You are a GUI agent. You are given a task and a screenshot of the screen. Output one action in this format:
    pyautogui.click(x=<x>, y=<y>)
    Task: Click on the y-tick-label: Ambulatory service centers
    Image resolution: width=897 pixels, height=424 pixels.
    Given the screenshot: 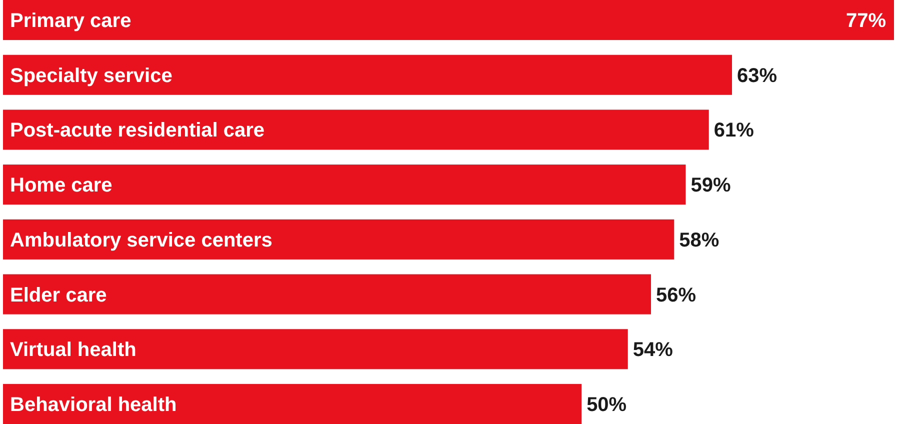 What is the action you would take?
    pyautogui.click(x=141, y=240)
    